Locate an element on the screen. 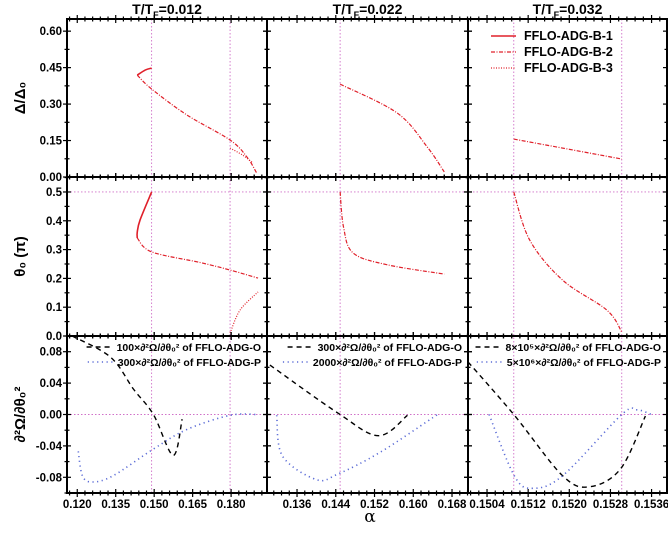 Image resolution: width=668 pixels, height=533 pixels. legend-label: FFLO-ADG-B-2 is located at coordinates (568, 52).